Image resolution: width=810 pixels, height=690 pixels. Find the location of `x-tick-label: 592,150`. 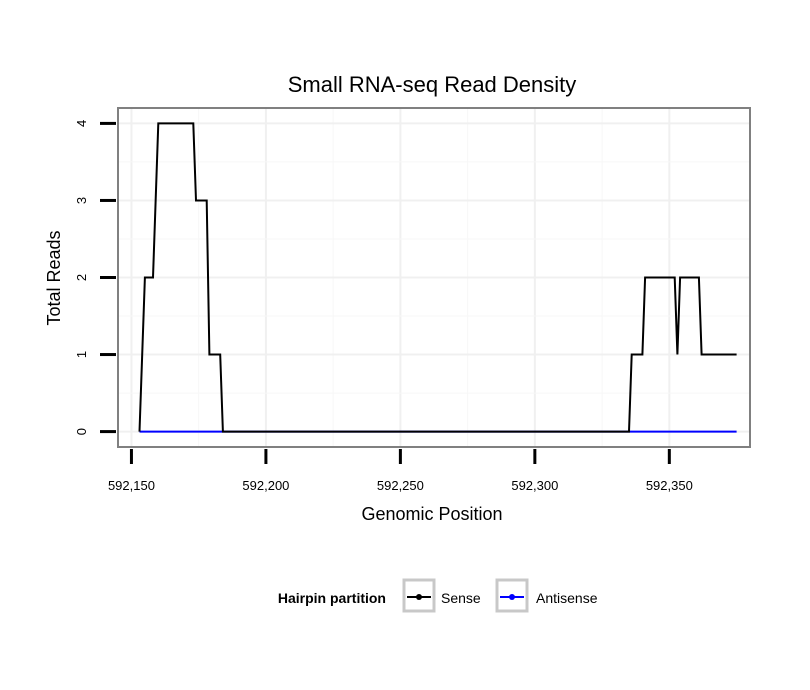

x-tick-label: 592,150 is located at coordinates (131, 485).